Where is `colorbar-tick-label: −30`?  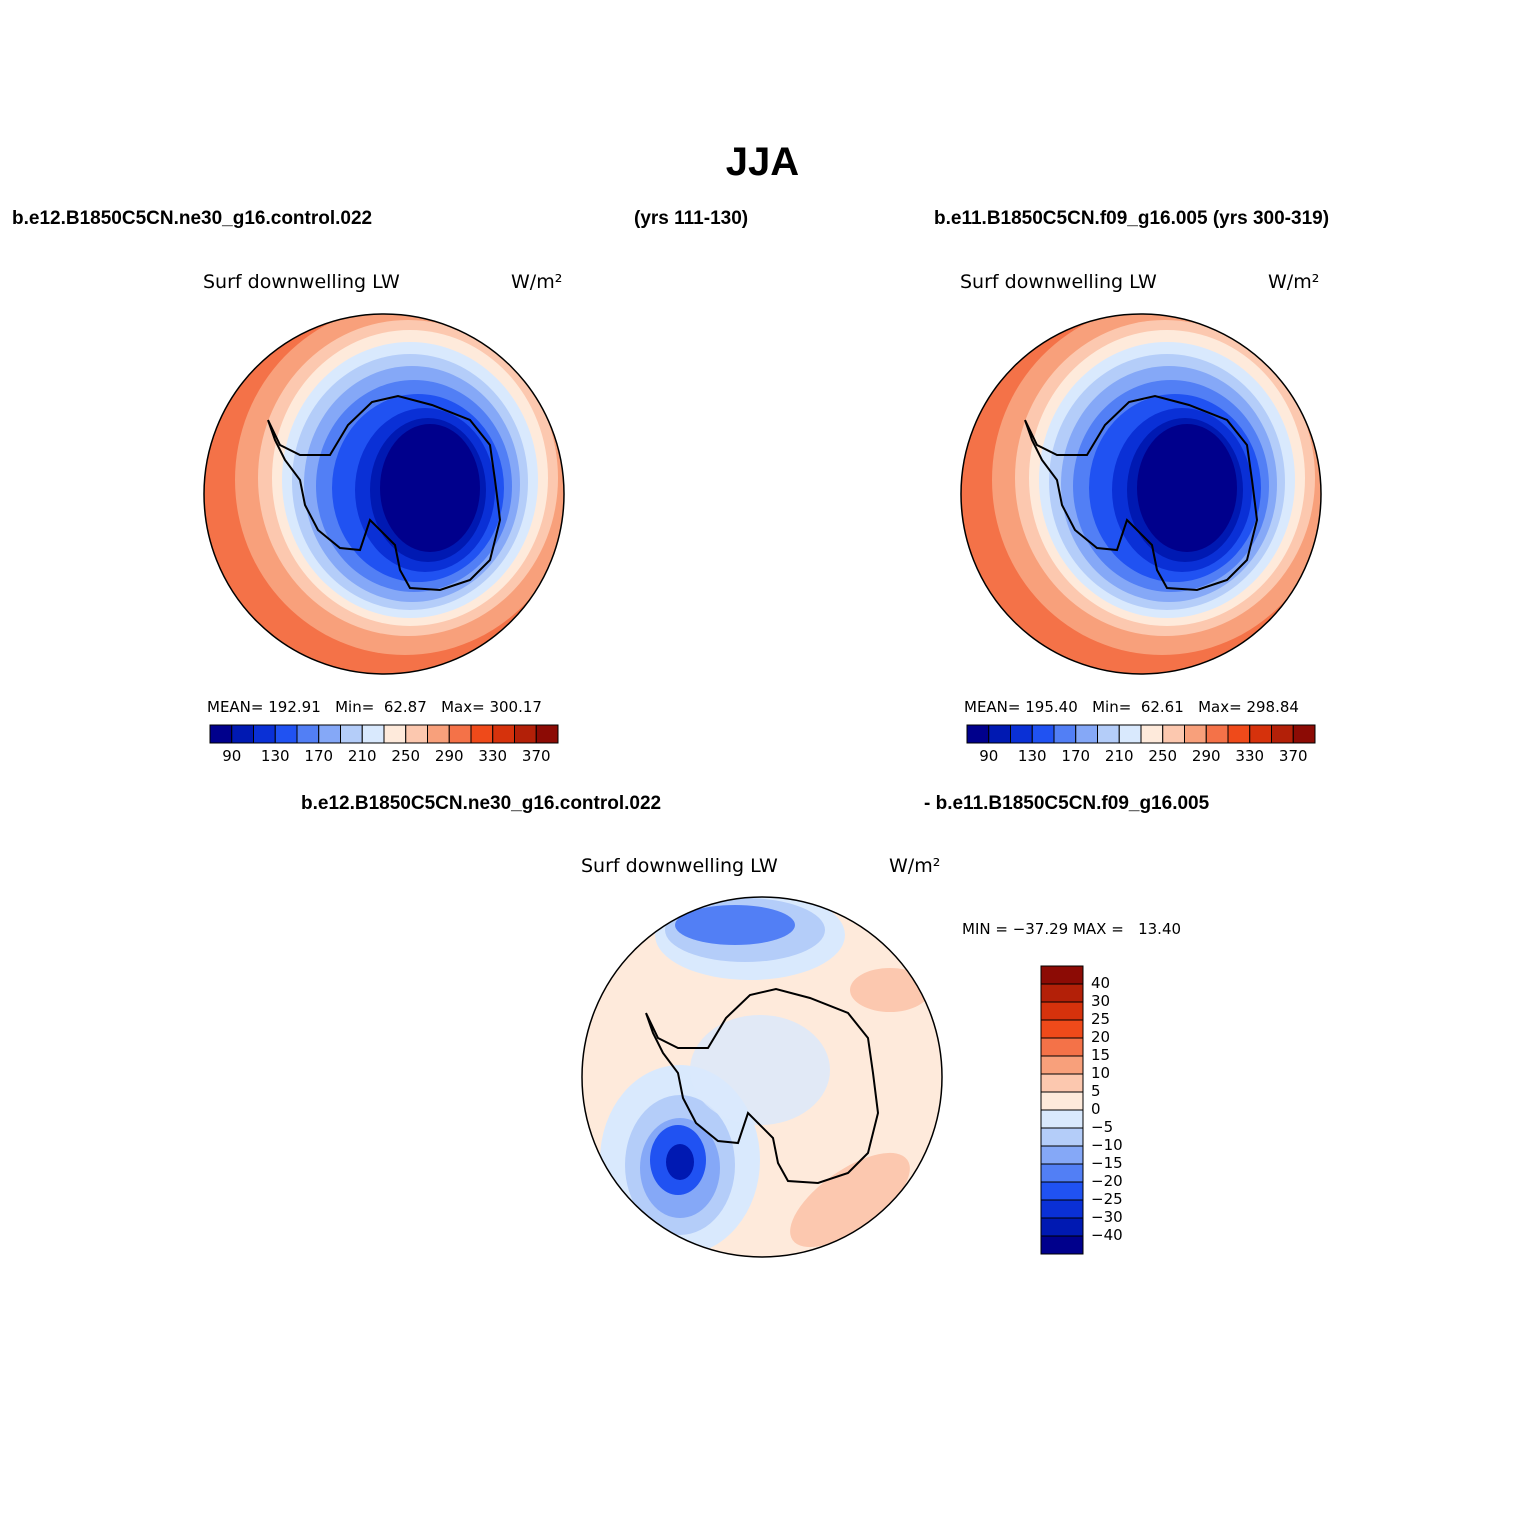 colorbar-tick-label: −30 is located at coordinates (1107, 1217).